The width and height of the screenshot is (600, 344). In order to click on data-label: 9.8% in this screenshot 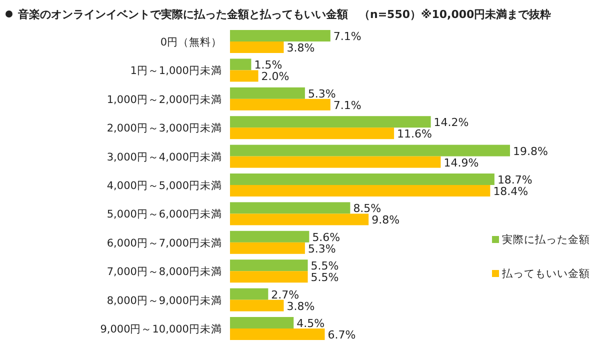, I will do `click(386, 220)`.